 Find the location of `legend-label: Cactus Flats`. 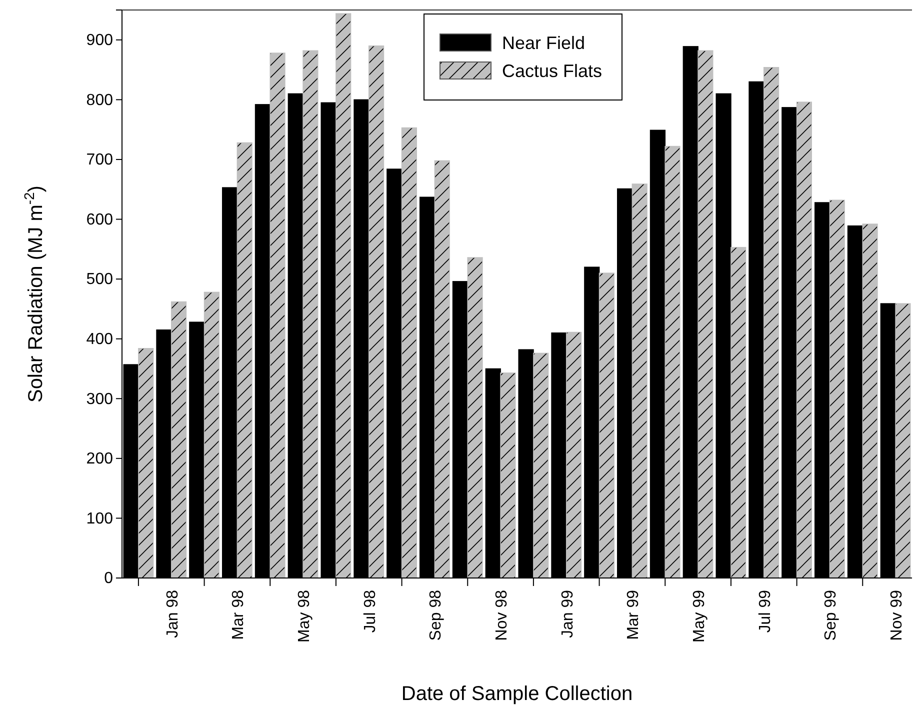

legend-label: Cactus Flats is located at coordinates (552, 71).